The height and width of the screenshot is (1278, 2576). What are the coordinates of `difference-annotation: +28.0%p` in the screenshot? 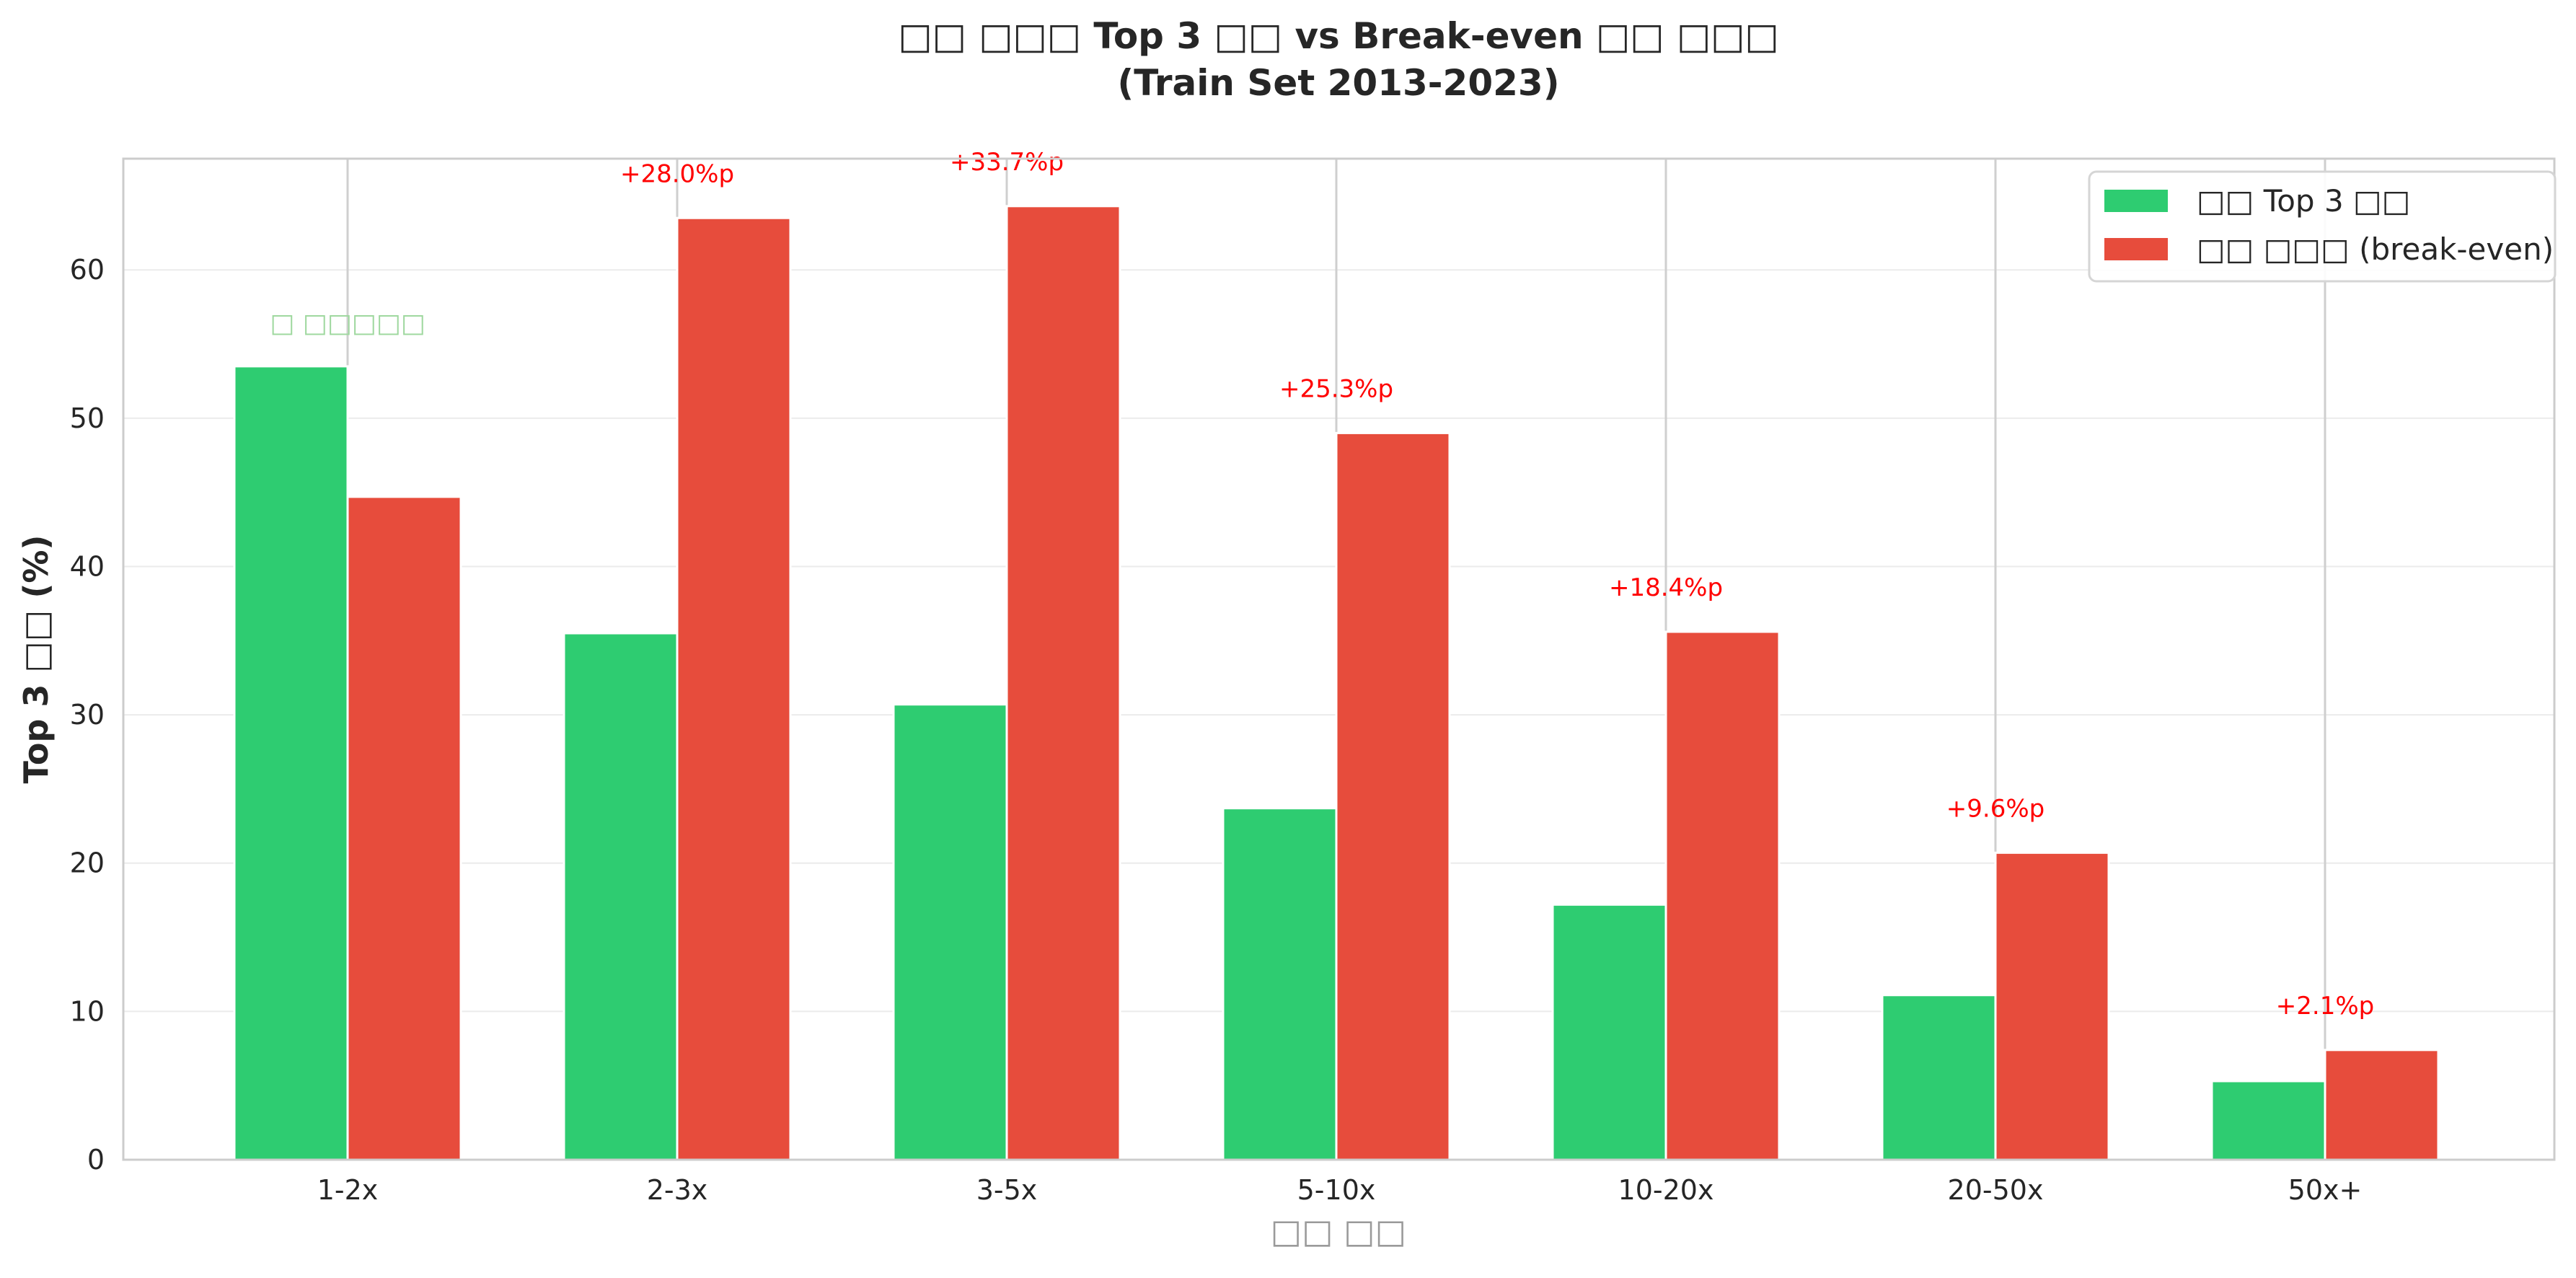 It's located at (677, 174).